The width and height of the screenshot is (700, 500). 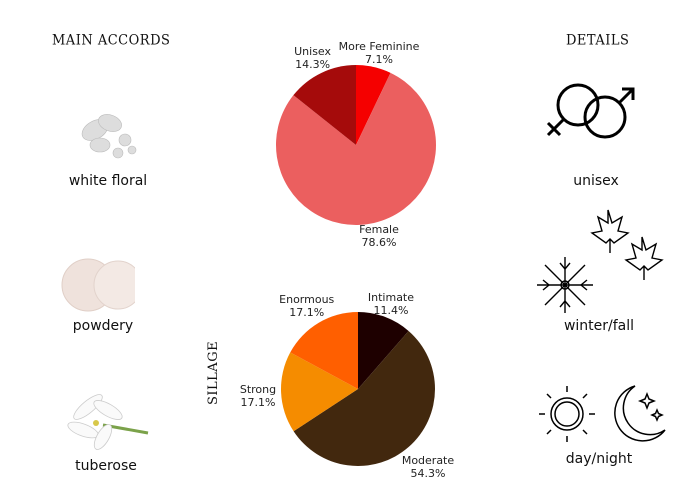 What do you see at coordinates (312, 64) in the screenshot?
I see `slice-value-label: 14.3%` at bounding box center [312, 64].